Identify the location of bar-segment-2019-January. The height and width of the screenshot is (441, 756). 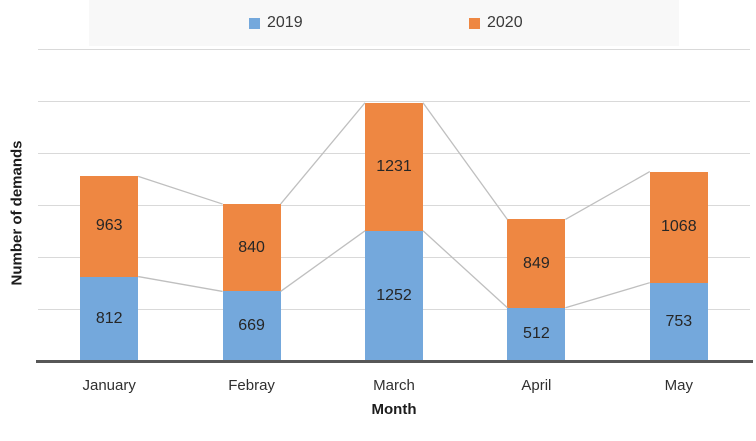
(109, 318).